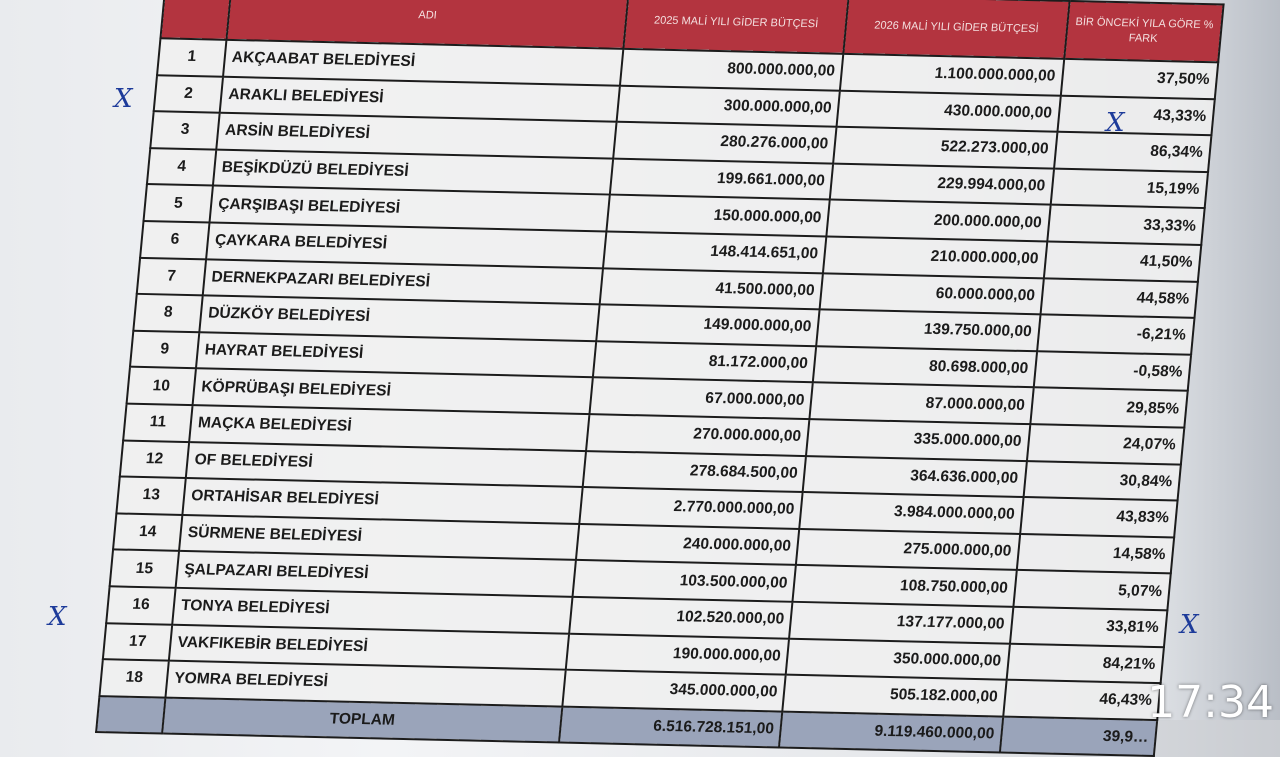  Describe the element at coordinates (708, 325) in the screenshot. I see `budget-2025: 149.000.000,00` at that location.